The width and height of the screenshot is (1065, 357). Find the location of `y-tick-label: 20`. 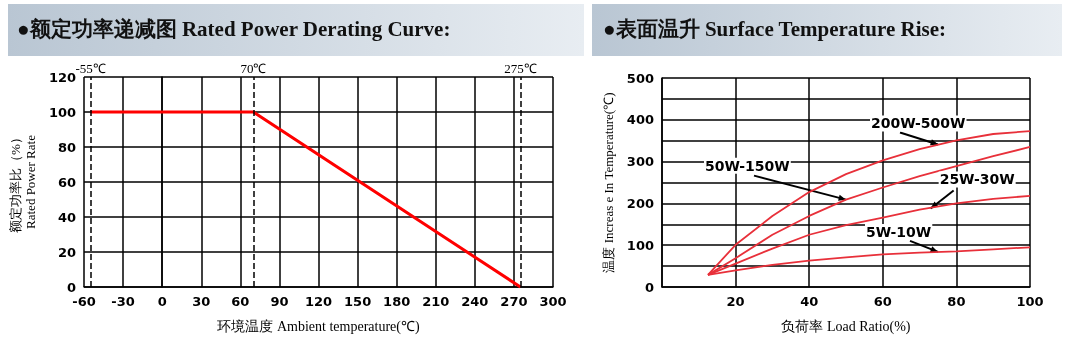

y-tick-label: 20 is located at coordinates (67, 252).